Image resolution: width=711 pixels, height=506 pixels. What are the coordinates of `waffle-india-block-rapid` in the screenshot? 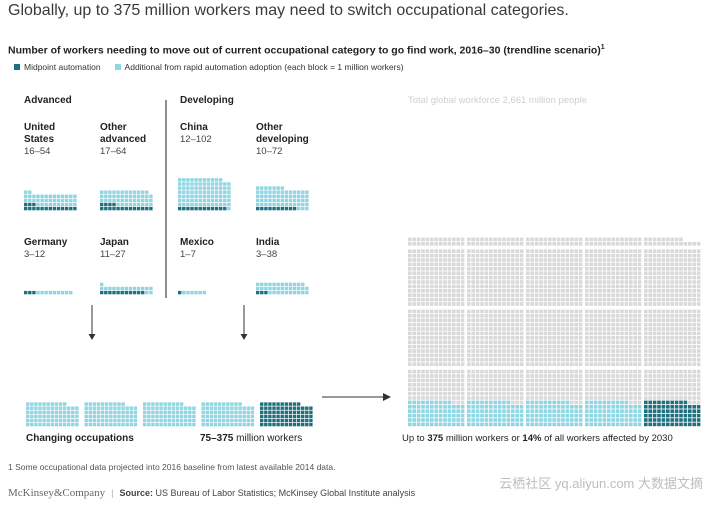 It's located at (299, 288).